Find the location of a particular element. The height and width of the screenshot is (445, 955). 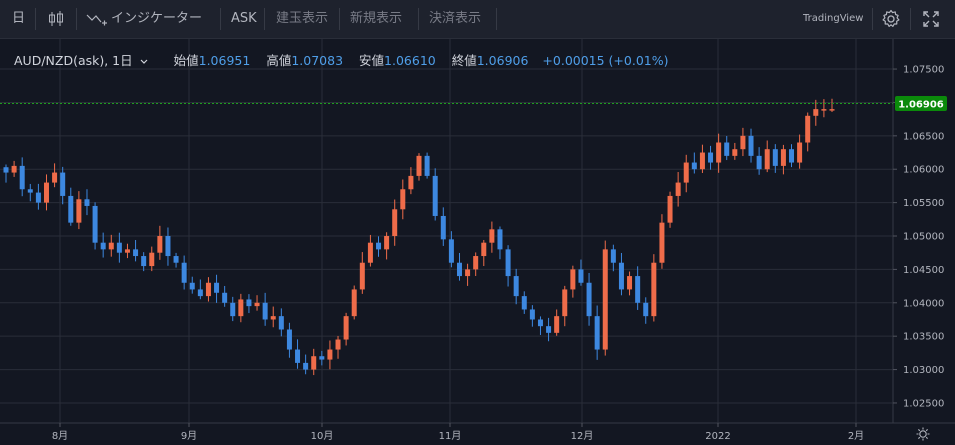

x-tick-label: 10月 is located at coordinates (322, 436).